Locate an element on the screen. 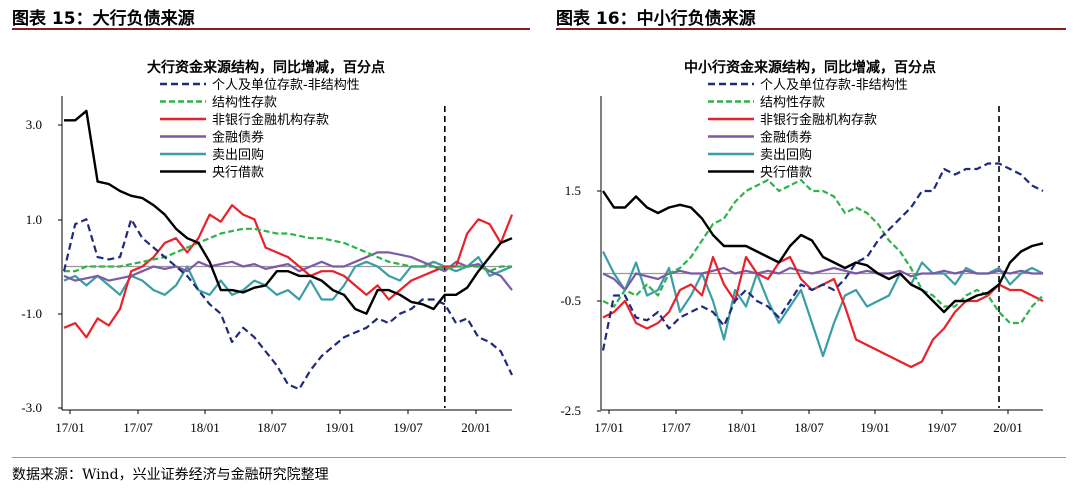 The width and height of the screenshot is (1080, 491). chart-title: 中小行资金来源结构，同比增减，百分点 is located at coordinates (810, 67).